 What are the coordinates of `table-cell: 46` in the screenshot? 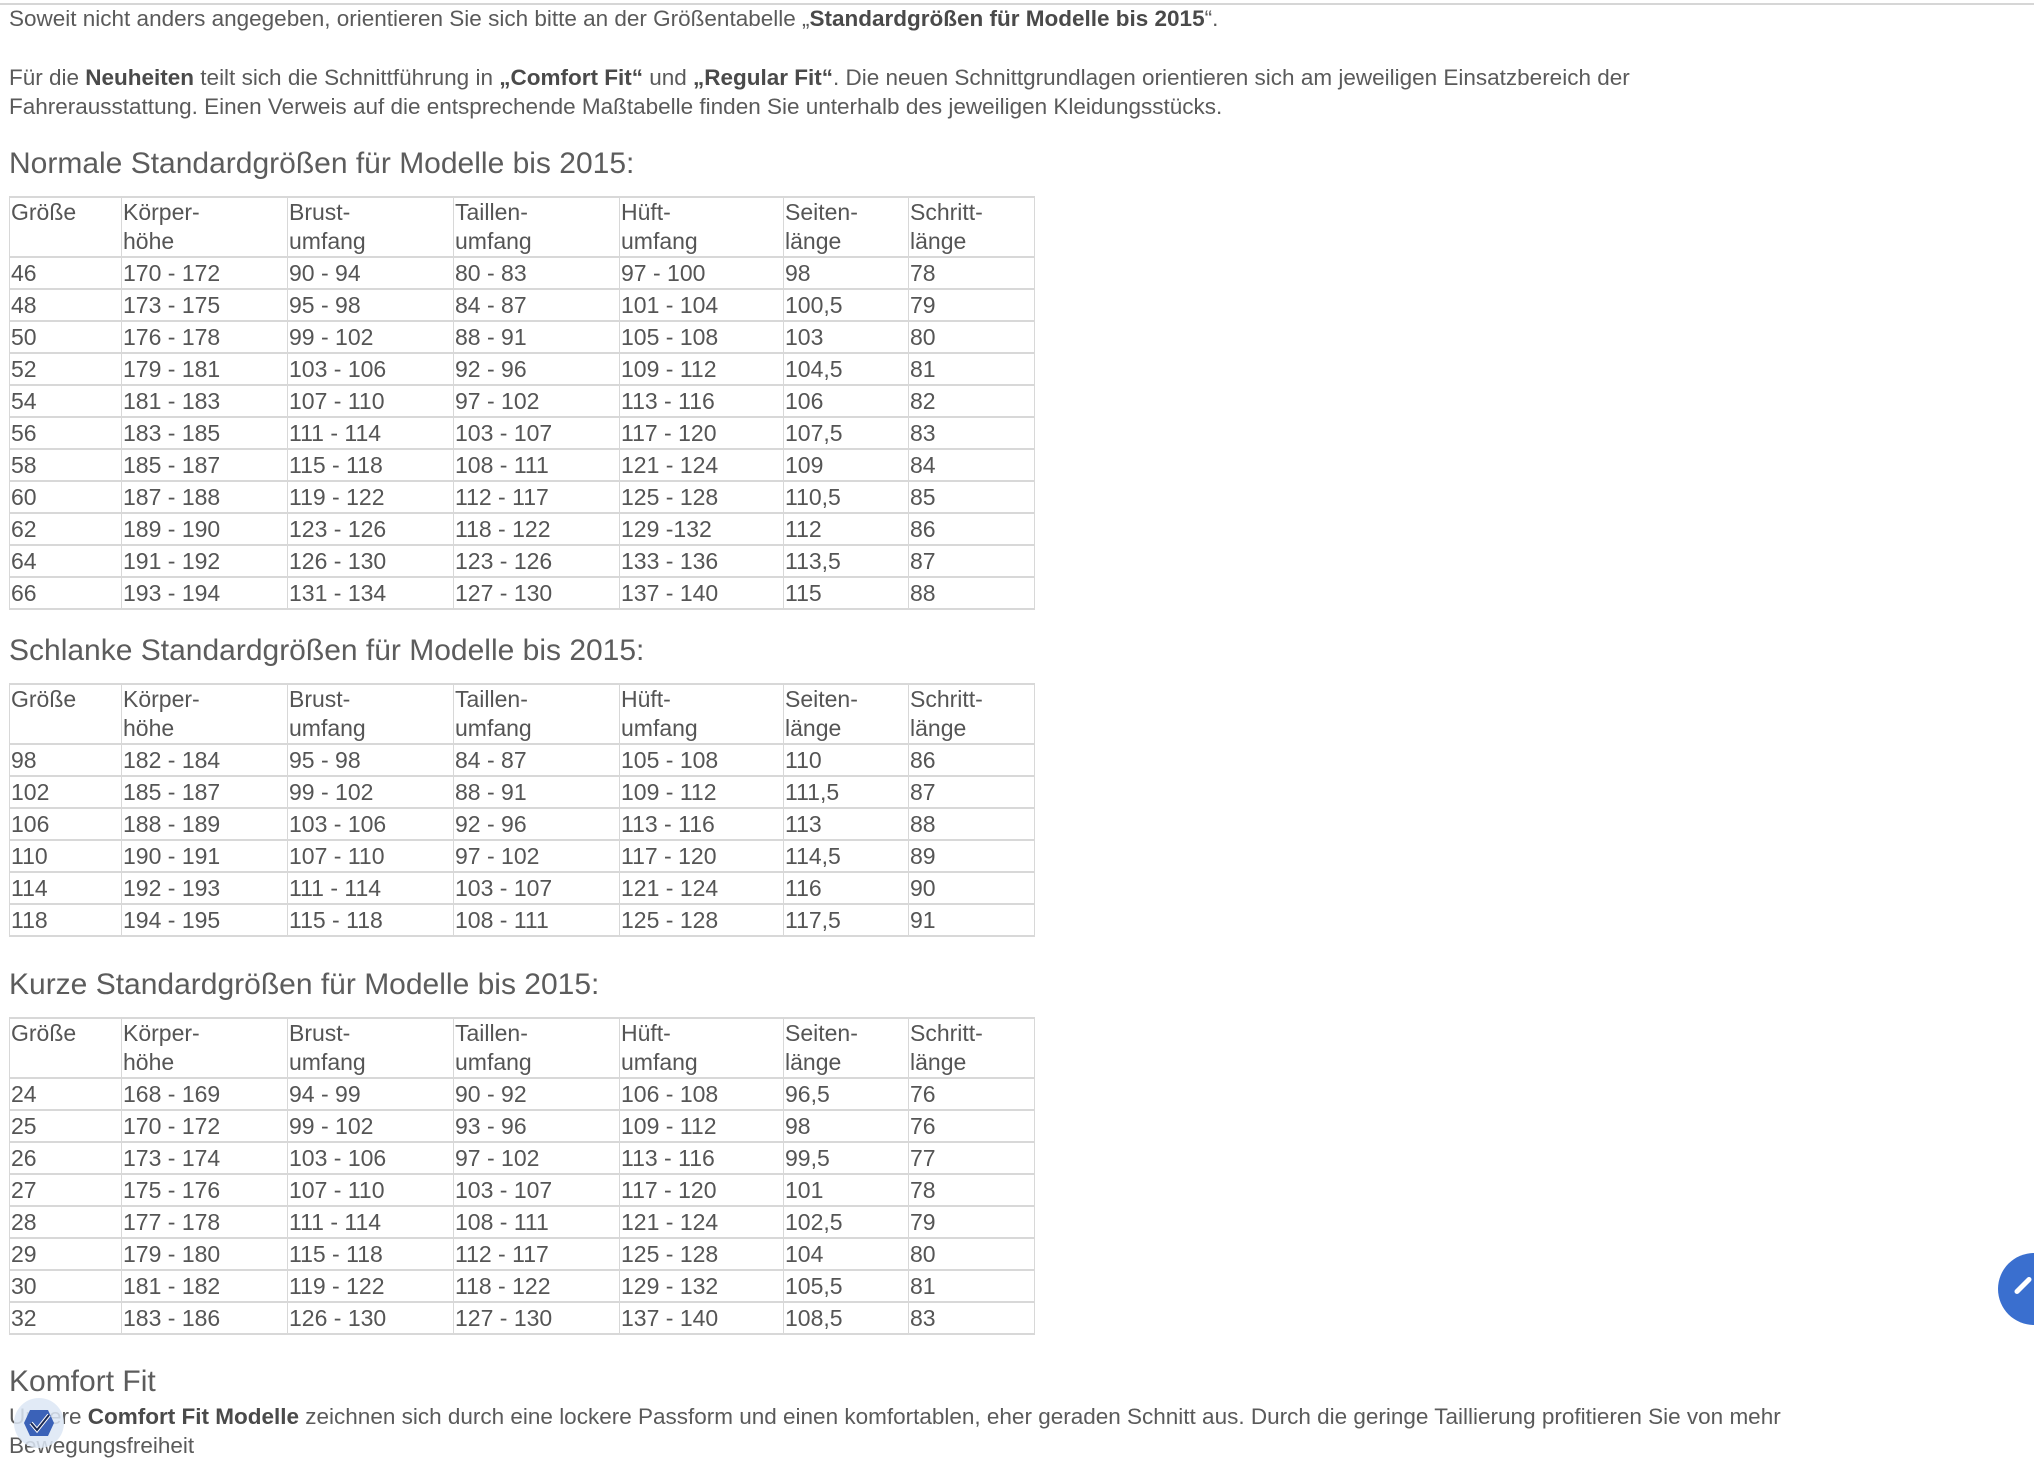 It's located at (65, 273).